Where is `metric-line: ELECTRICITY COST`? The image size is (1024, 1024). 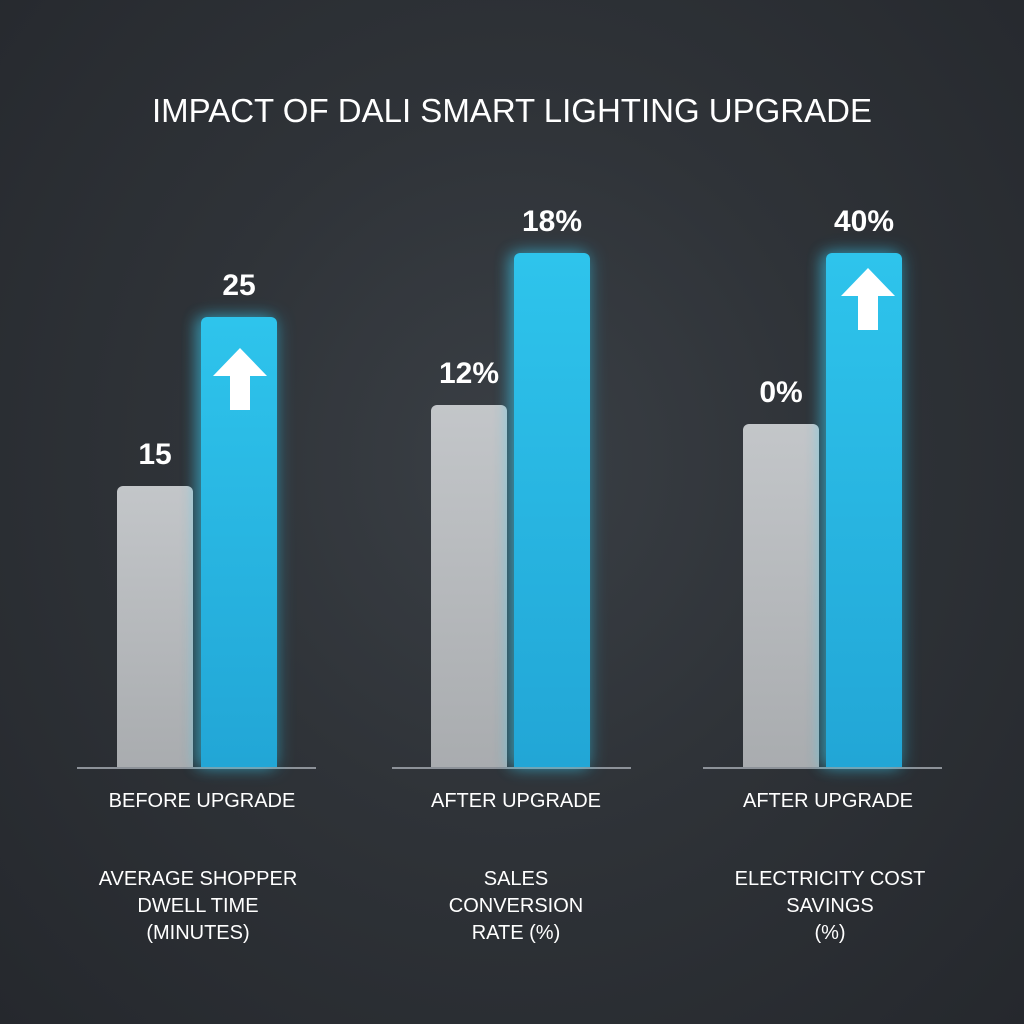 metric-line: ELECTRICITY COST is located at coordinates (830, 879).